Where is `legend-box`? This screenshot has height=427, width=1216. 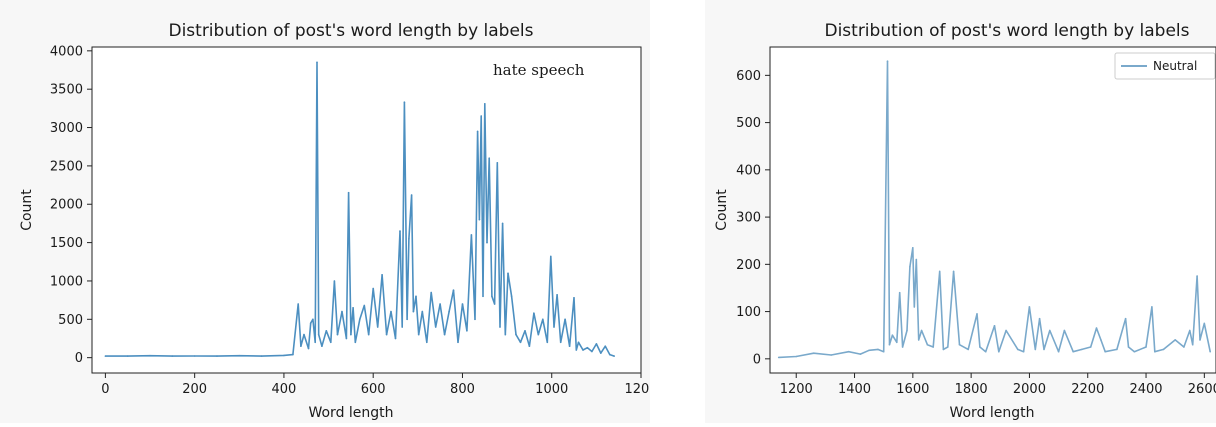 legend-box is located at coordinates (1165, 66).